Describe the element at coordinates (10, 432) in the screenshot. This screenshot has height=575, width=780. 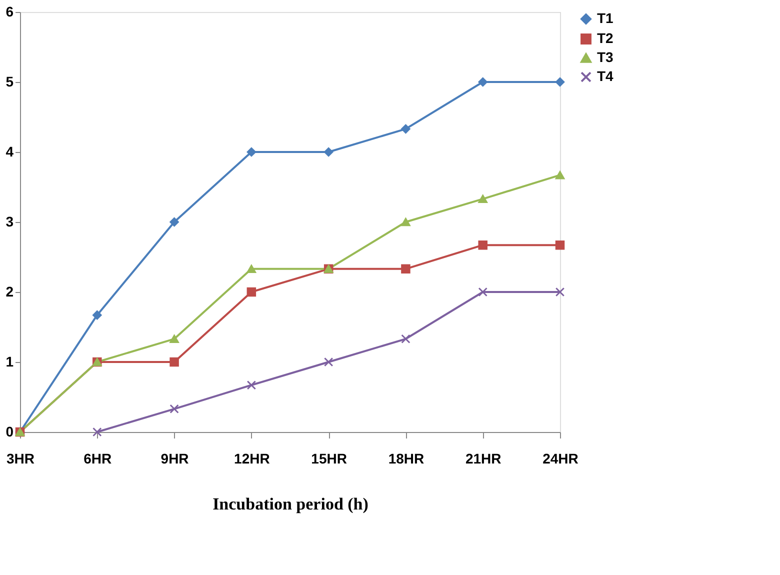
I see `y-tick-label: 0` at that location.